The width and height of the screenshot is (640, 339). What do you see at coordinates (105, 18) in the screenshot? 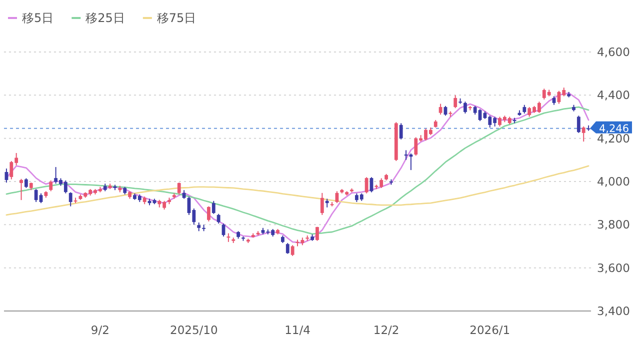
I see `legend-label: 移25日` at bounding box center [105, 18].